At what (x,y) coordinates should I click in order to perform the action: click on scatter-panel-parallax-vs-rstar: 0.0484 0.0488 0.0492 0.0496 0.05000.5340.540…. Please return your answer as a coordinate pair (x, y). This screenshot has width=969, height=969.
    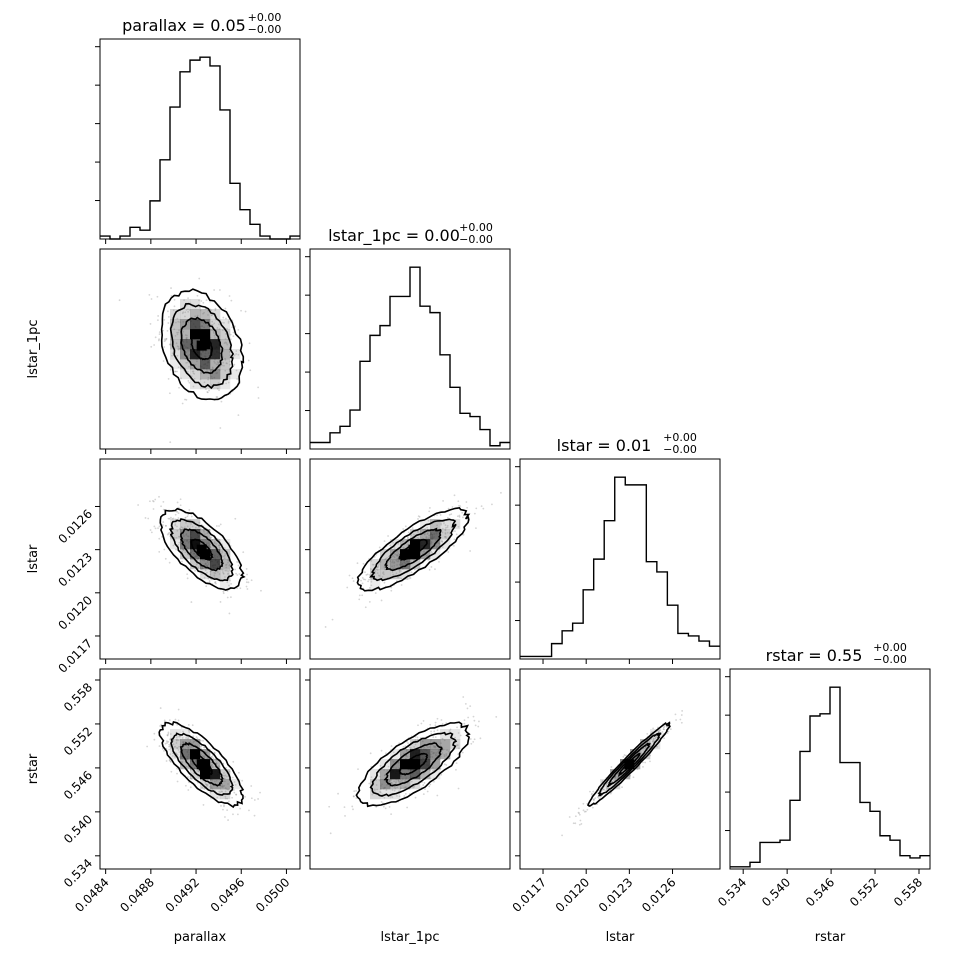
    Looking at the image, I should click on (181, 791).